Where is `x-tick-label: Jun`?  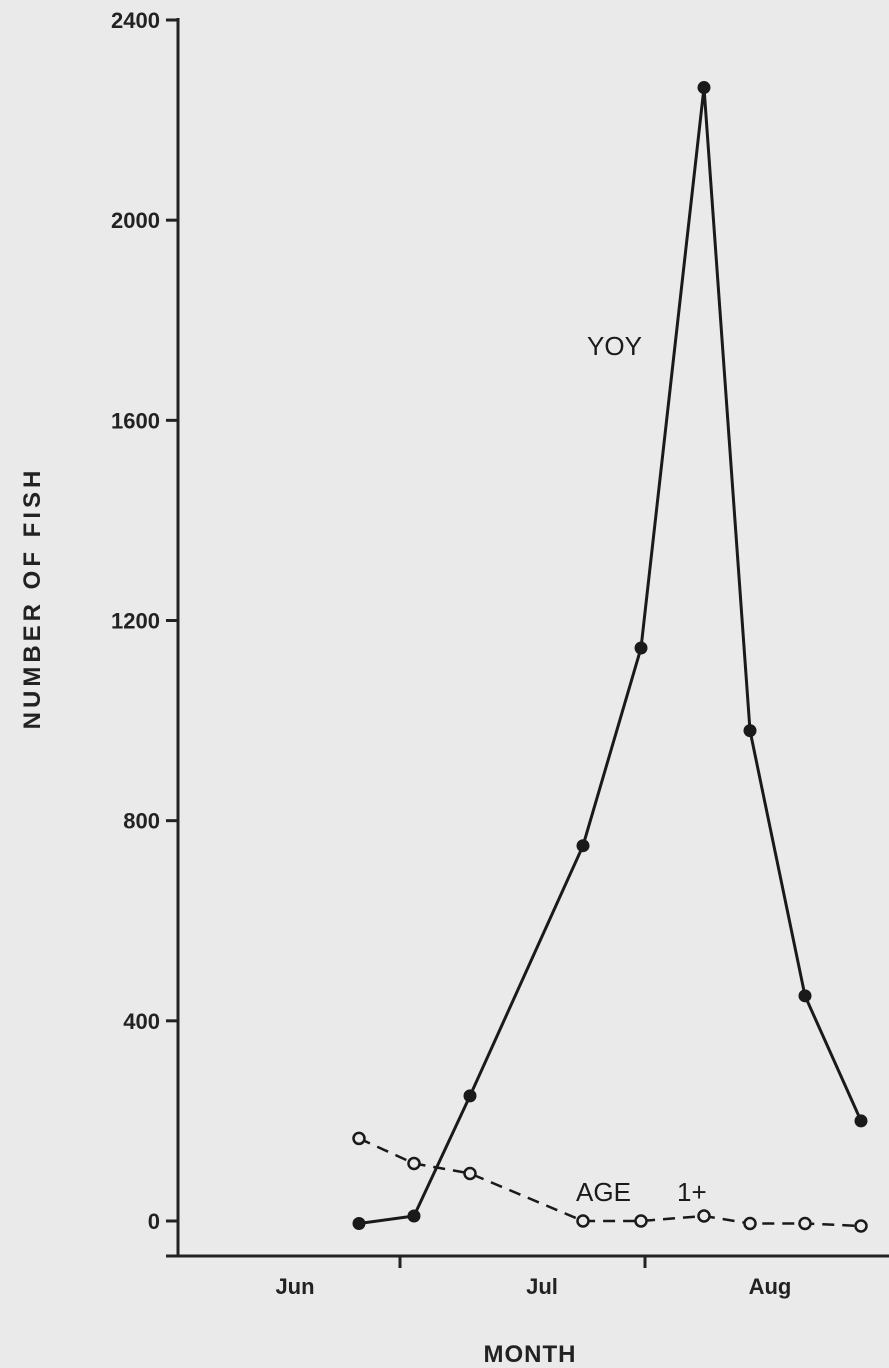
x-tick-label: Jun is located at coordinates (294, 1286).